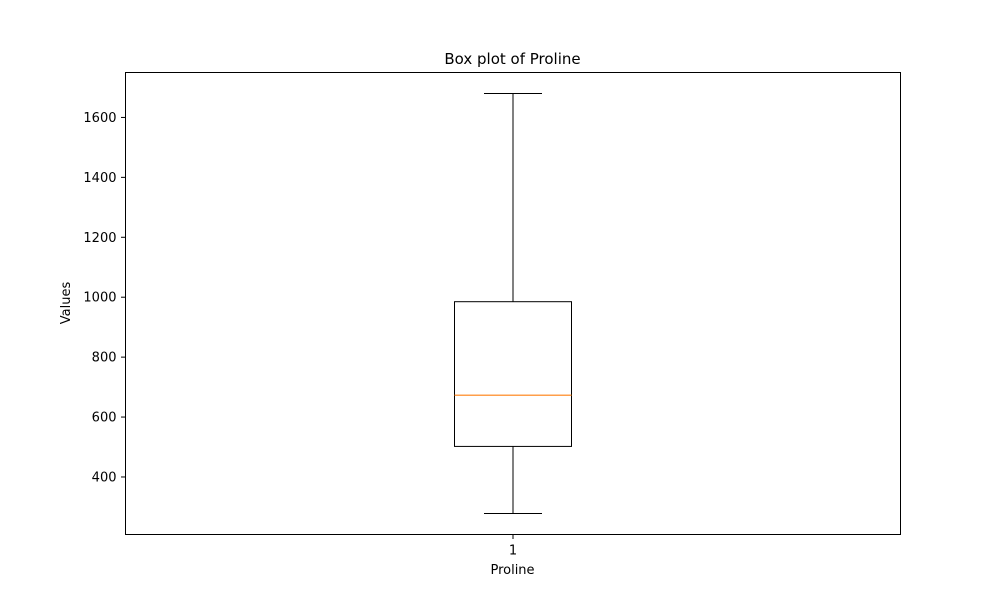 The width and height of the screenshot is (1000, 600). Describe the element at coordinates (513, 551) in the screenshot. I see `x-tick-label: 1` at that location.